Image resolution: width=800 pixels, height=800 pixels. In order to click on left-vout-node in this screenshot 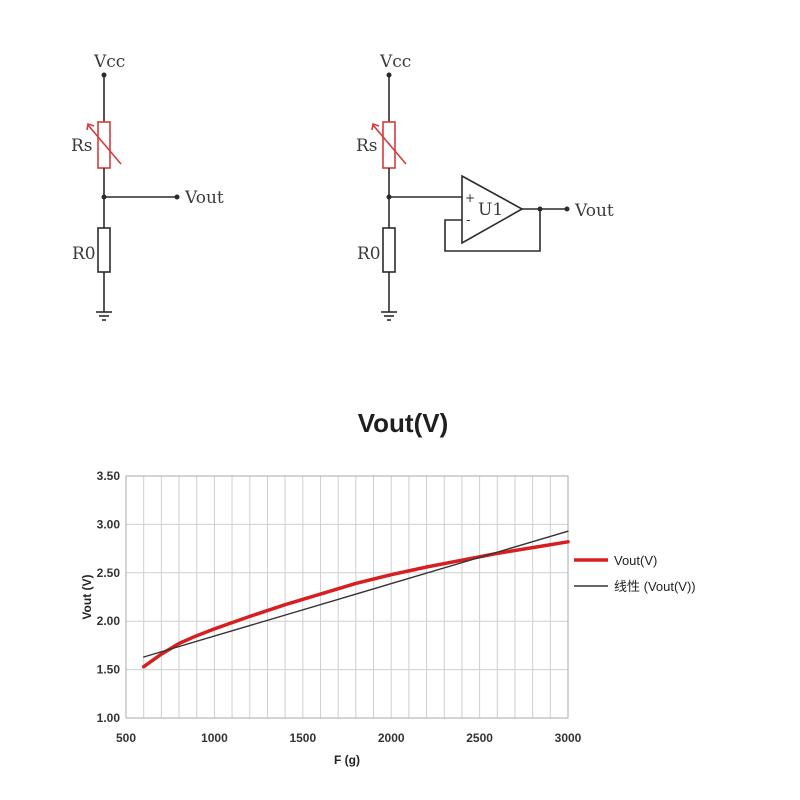, I will do `click(177, 197)`.